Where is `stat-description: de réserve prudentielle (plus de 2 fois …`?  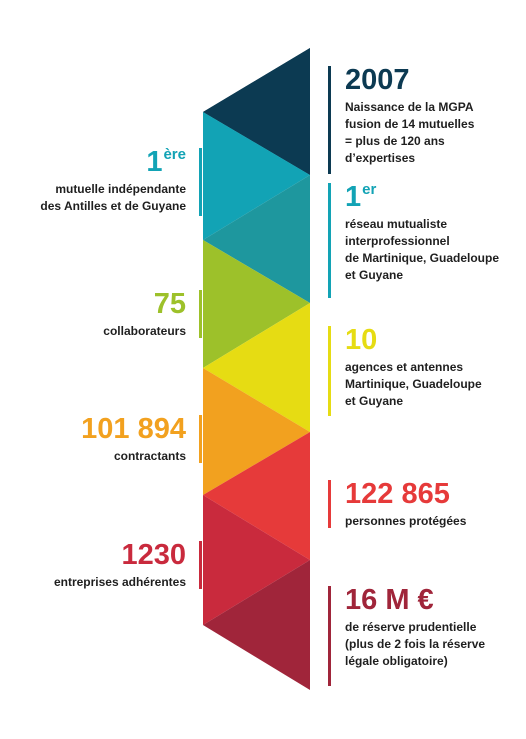
stat-description: de réserve prudentielle (plus de 2 fois … is located at coordinates (415, 644).